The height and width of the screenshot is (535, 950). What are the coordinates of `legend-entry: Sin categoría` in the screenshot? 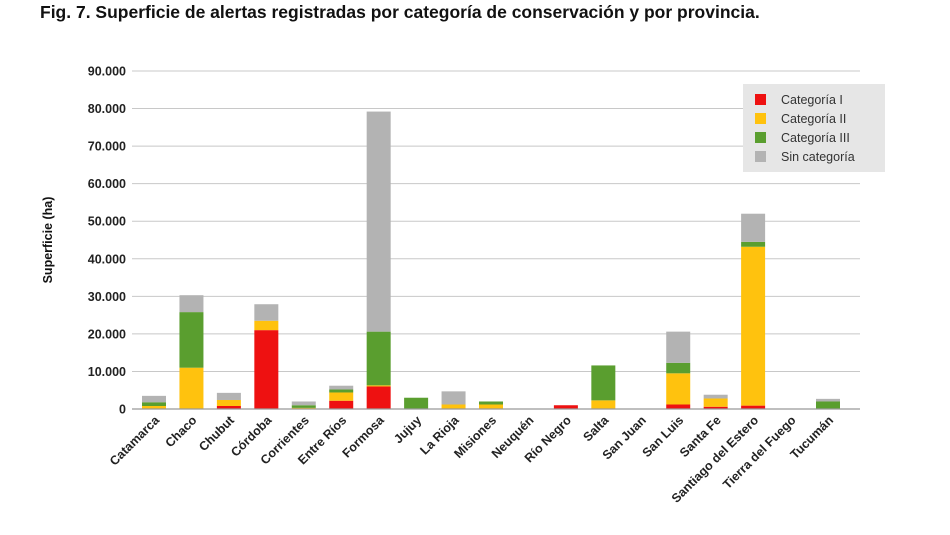 It's located at (818, 157).